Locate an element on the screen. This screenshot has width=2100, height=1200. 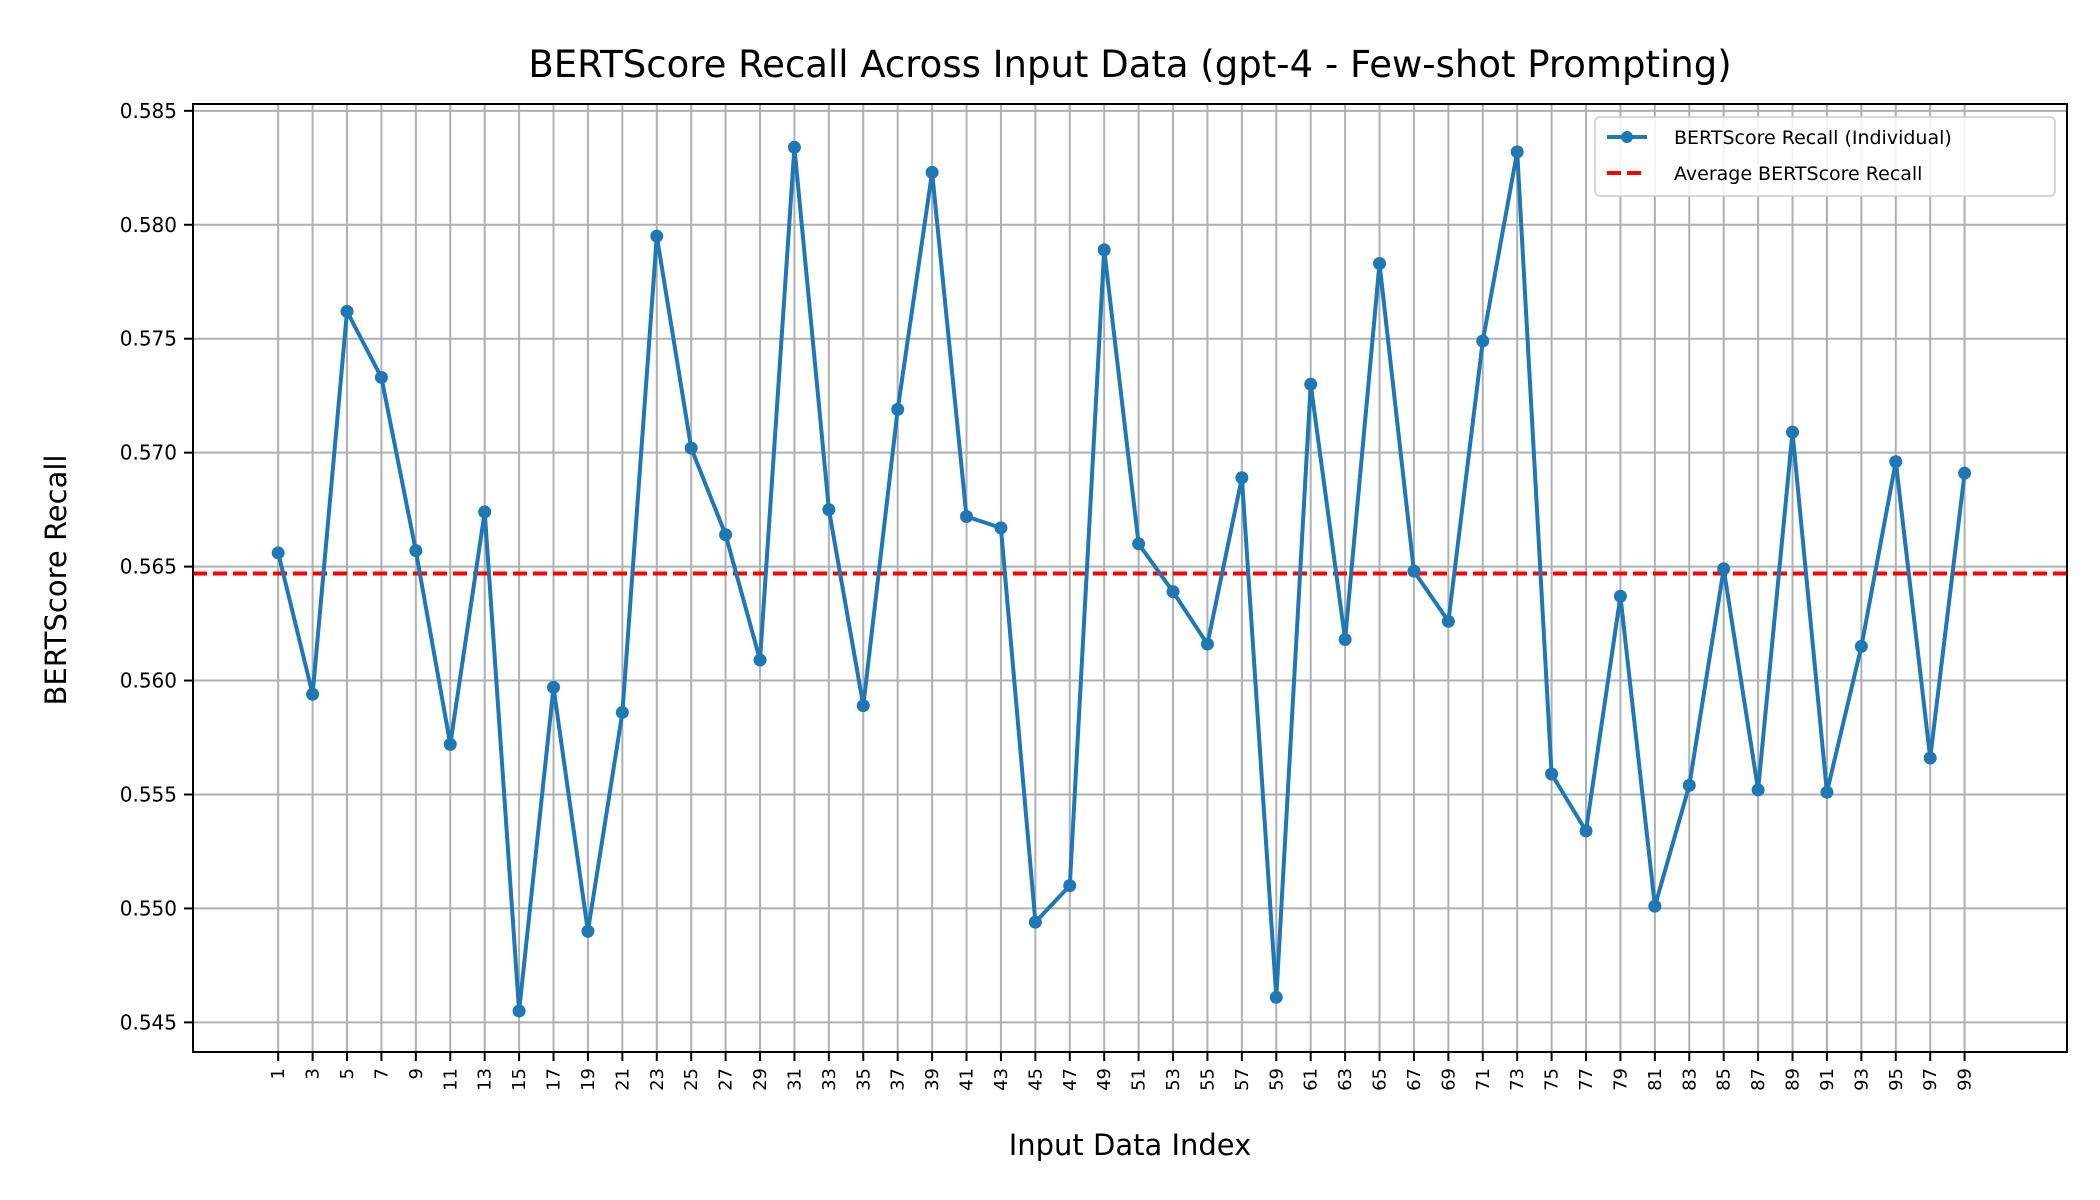
legend-series-marker is located at coordinates (1627, 137).